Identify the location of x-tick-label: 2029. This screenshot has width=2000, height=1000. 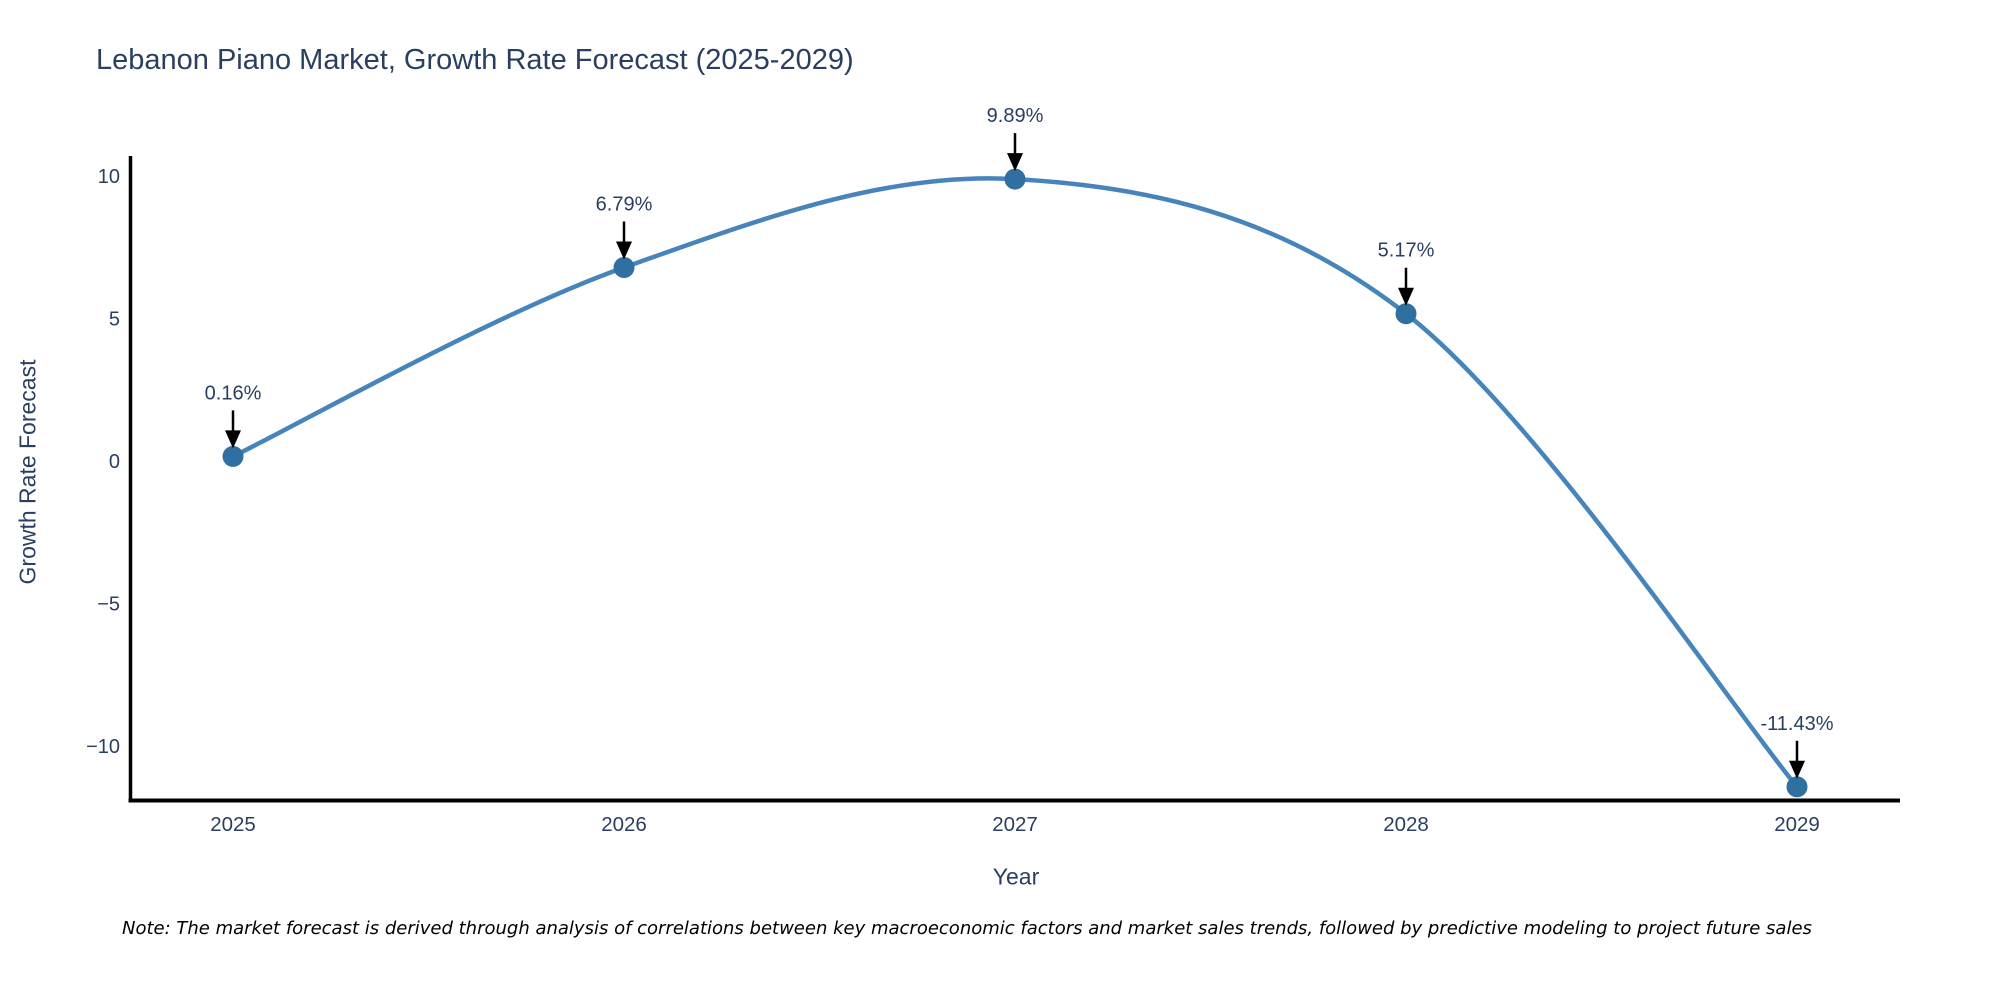
(1797, 824).